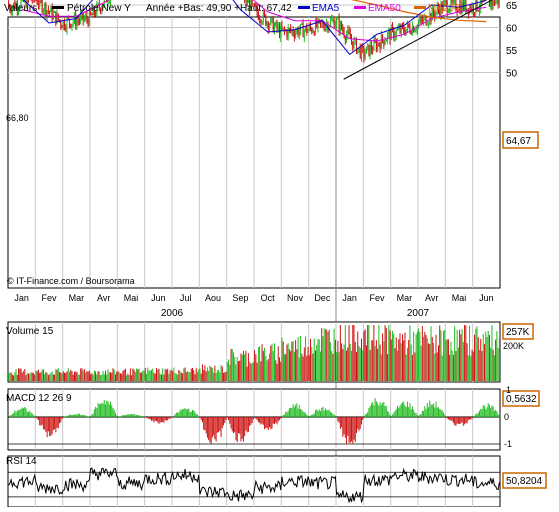  I want to click on month-label: Sep, so click(240, 298).